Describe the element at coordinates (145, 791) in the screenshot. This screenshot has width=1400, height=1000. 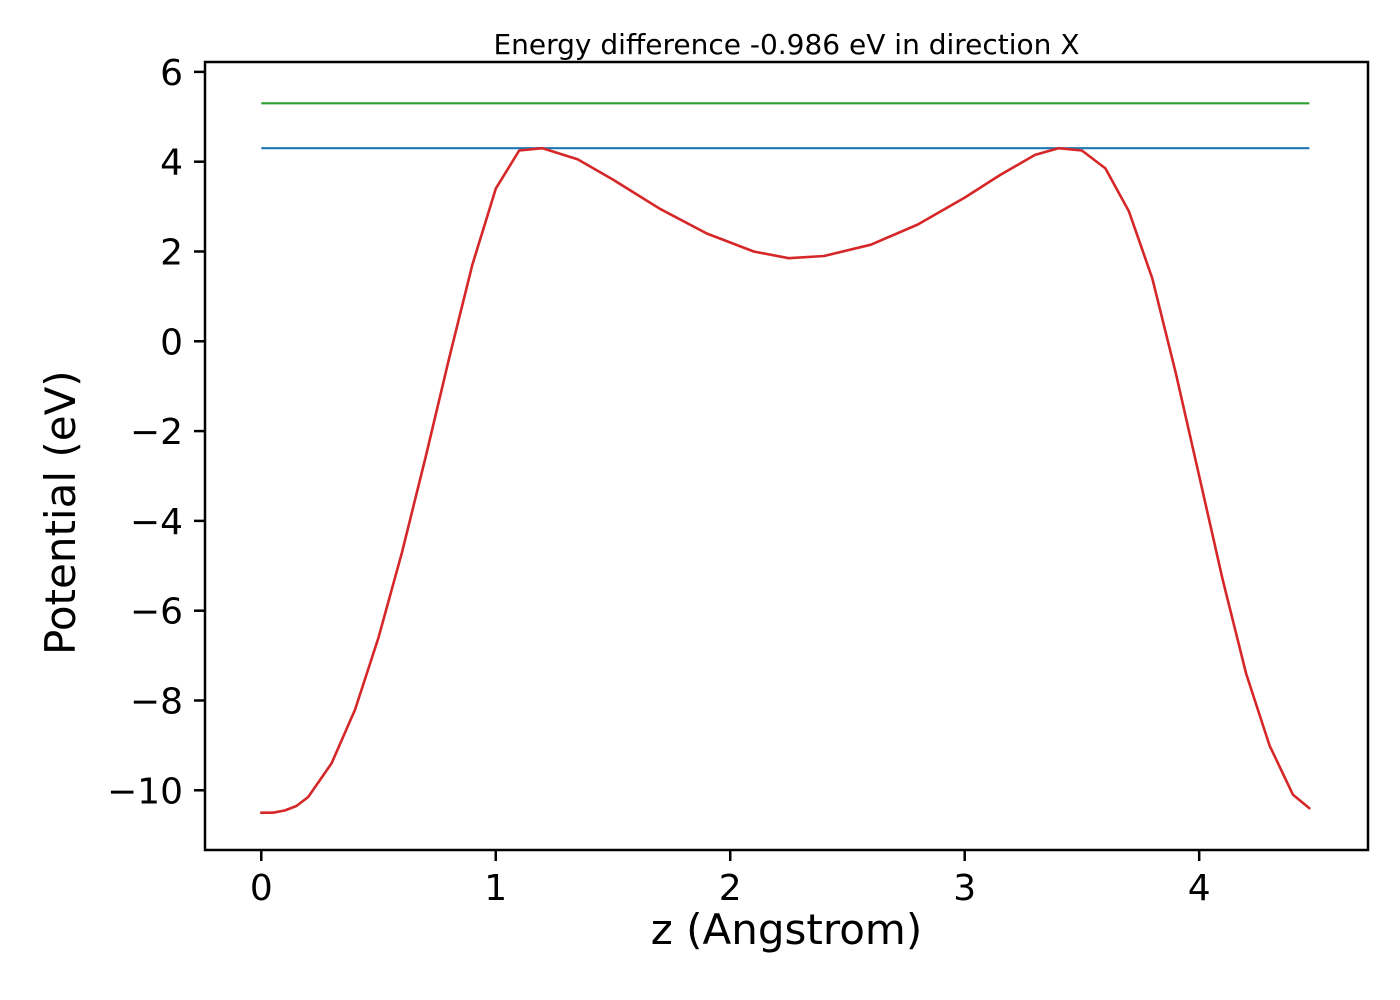
I see `y-tick-label: −10` at that location.